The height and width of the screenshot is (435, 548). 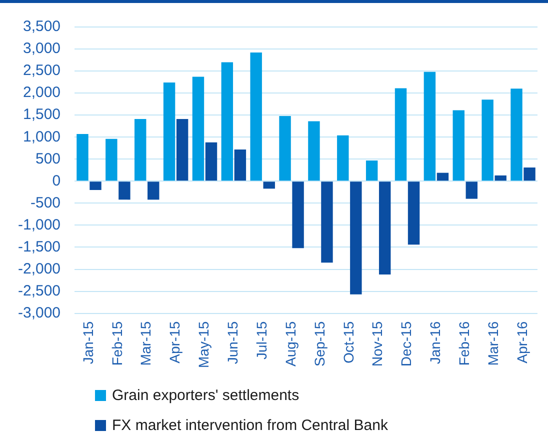 What do you see at coordinates (41, 93) in the screenshot?
I see `y-tick-label: 2,000` at bounding box center [41, 93].